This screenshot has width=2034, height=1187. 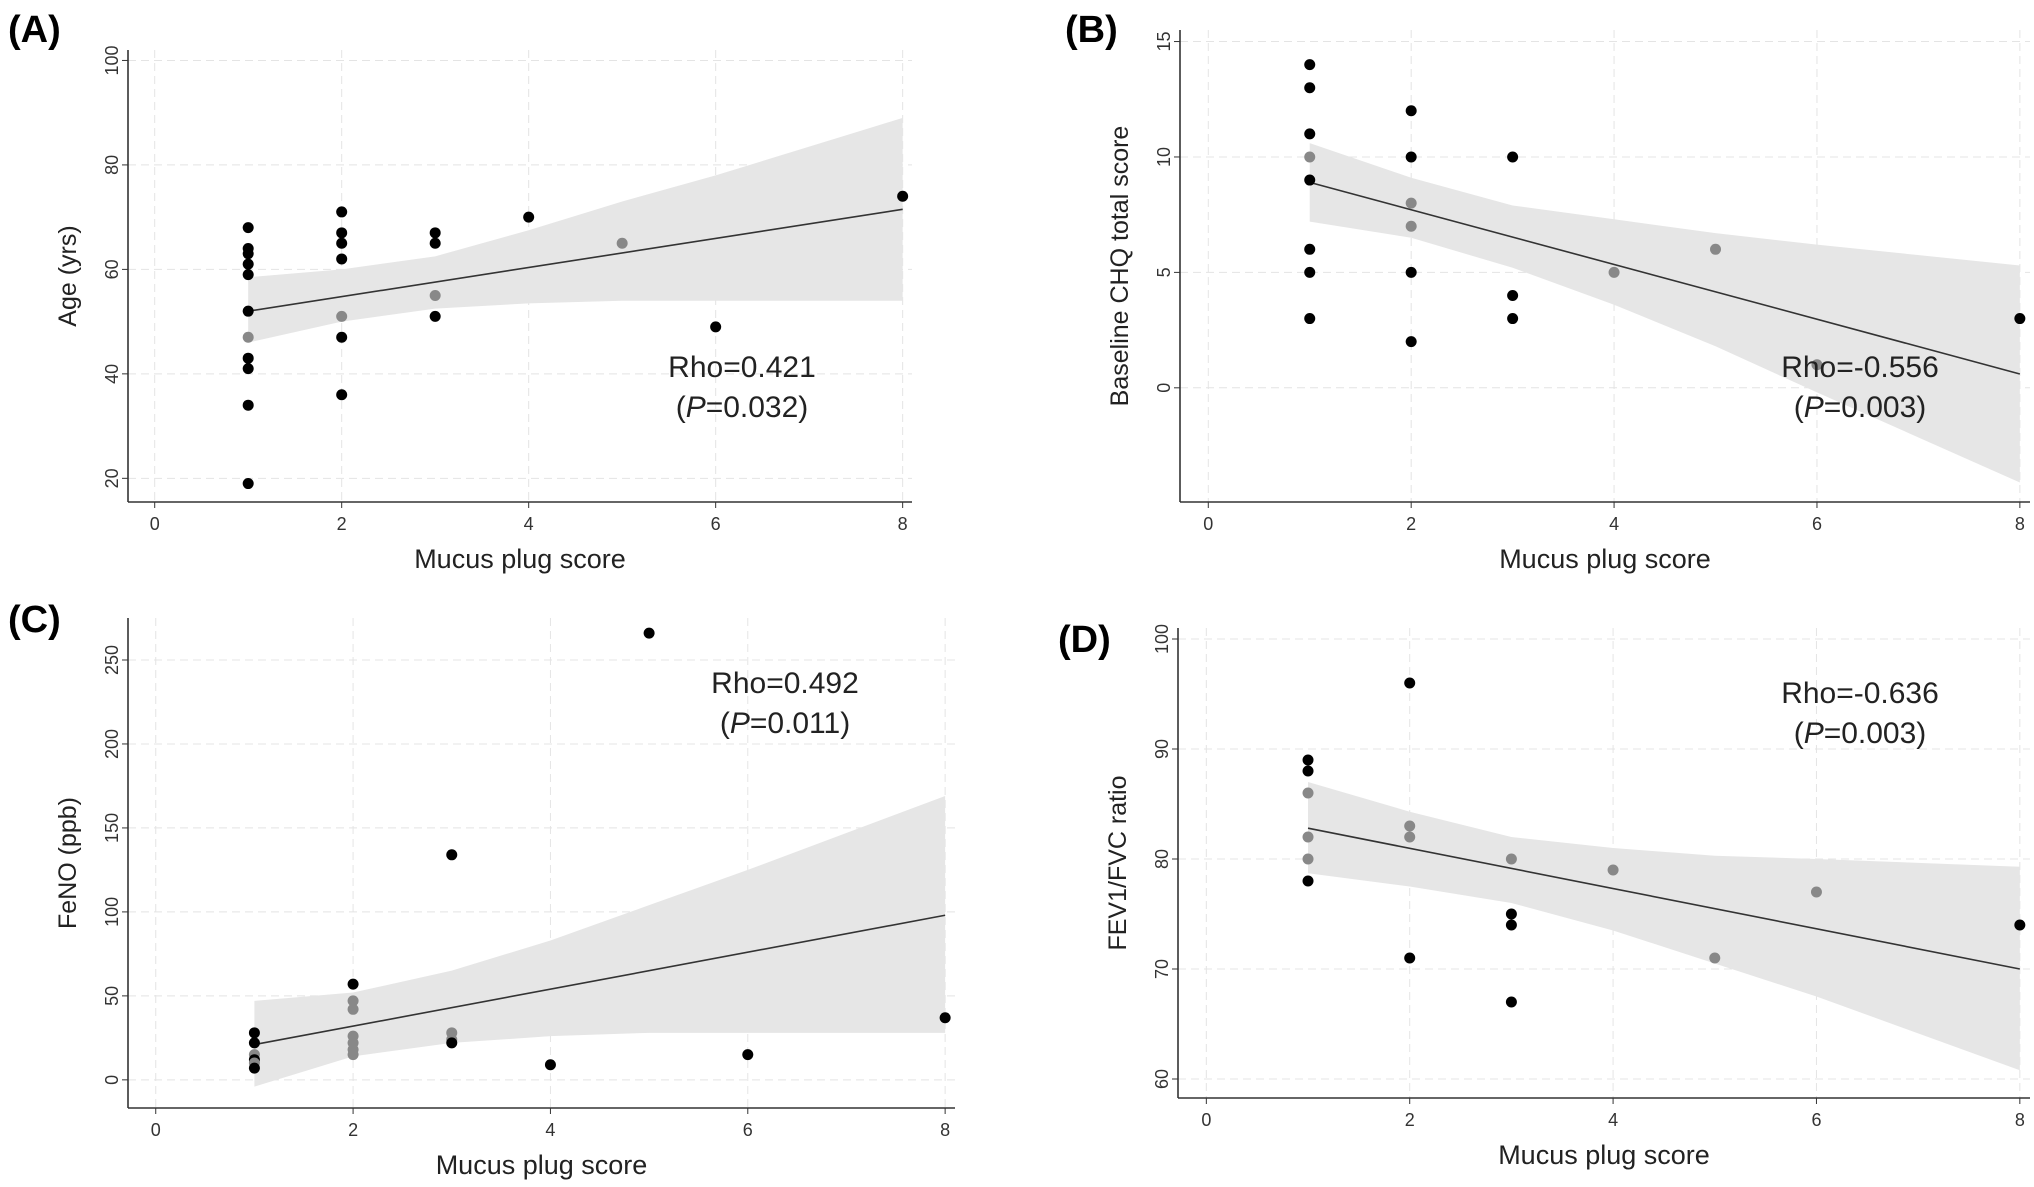 What do you see at coordinates (1084, 640) in the screenshot?
I see `panel-label: (D)` at bounding box center [1084, 640].